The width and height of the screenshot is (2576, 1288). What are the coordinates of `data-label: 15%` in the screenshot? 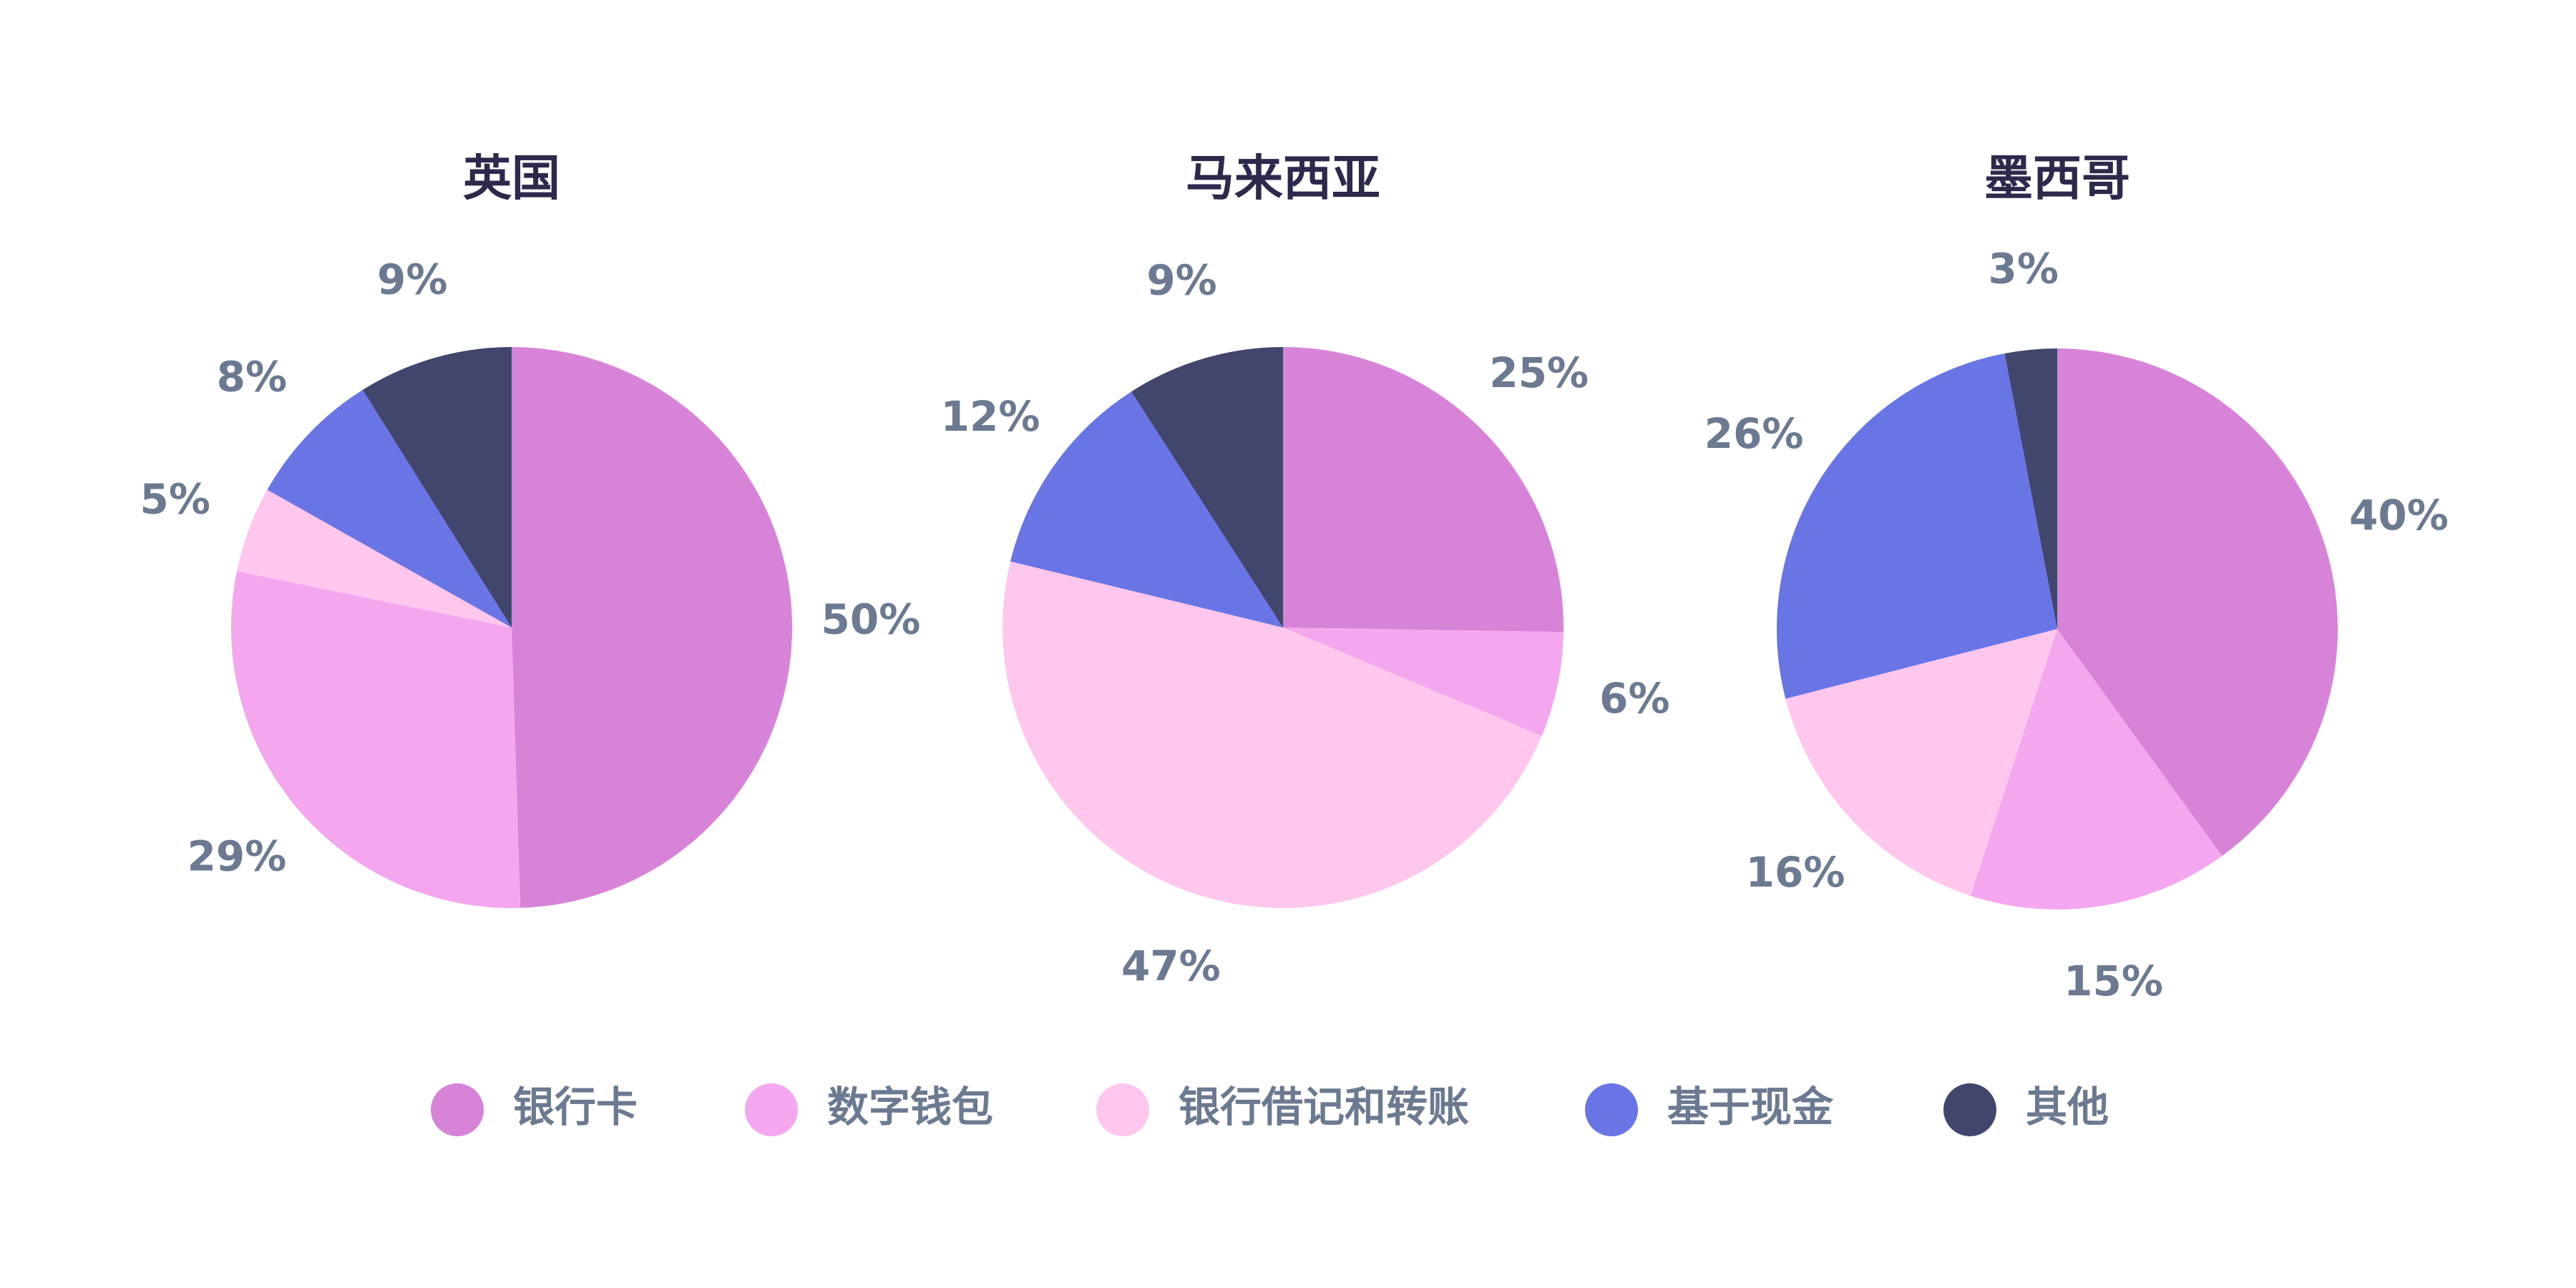 It's located at (2113, 981).